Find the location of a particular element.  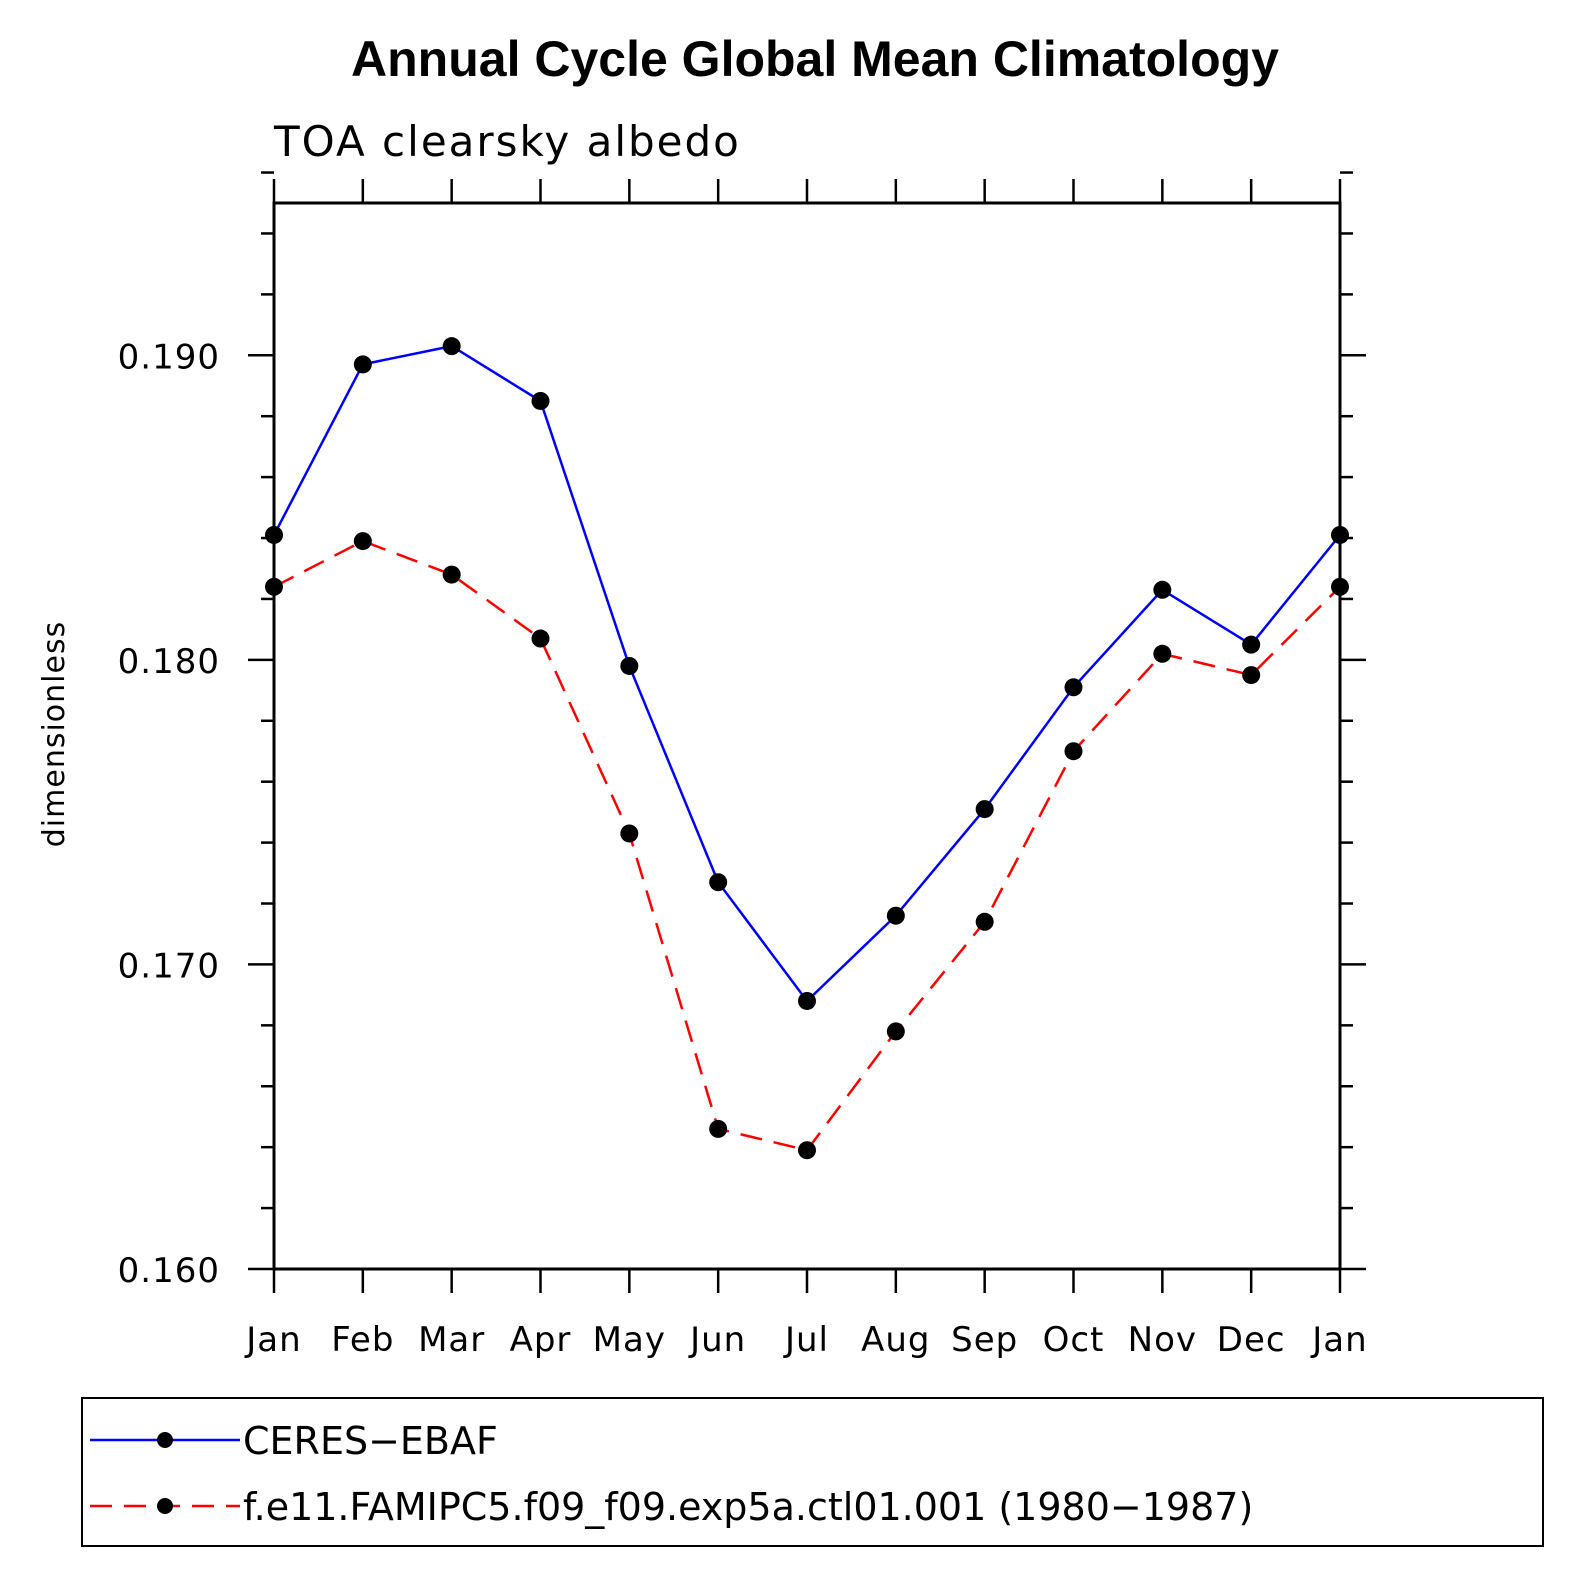

chart-title: Annual Cycle Global Mean Climatology is located at coordinates (815, 59).